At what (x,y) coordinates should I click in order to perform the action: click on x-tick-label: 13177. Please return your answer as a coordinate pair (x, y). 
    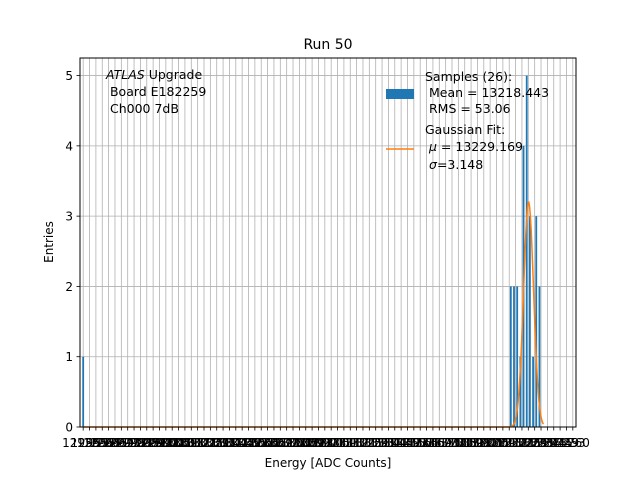
    Looking at the image, I should click on (446, 443).